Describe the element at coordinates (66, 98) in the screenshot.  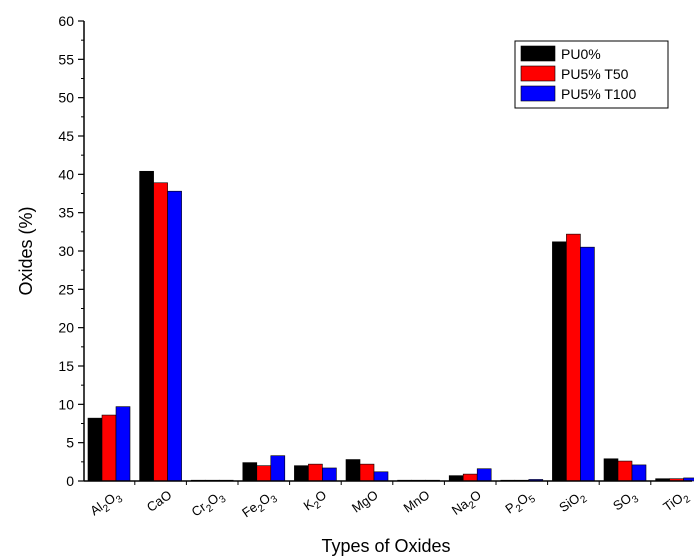
I see `y-tick-label: 50` at that location.